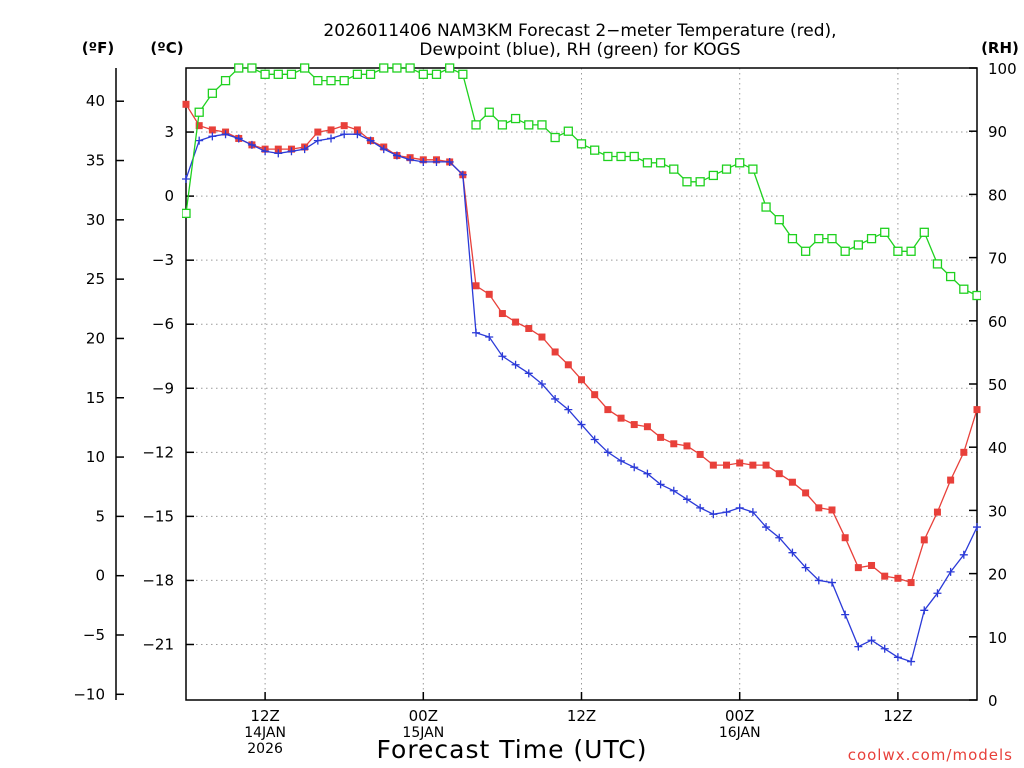  What do you see at coordinates (930, 755) in the screenshot?
I see `credit-text: coolwx.com/models` at bounding box center [930, 755].